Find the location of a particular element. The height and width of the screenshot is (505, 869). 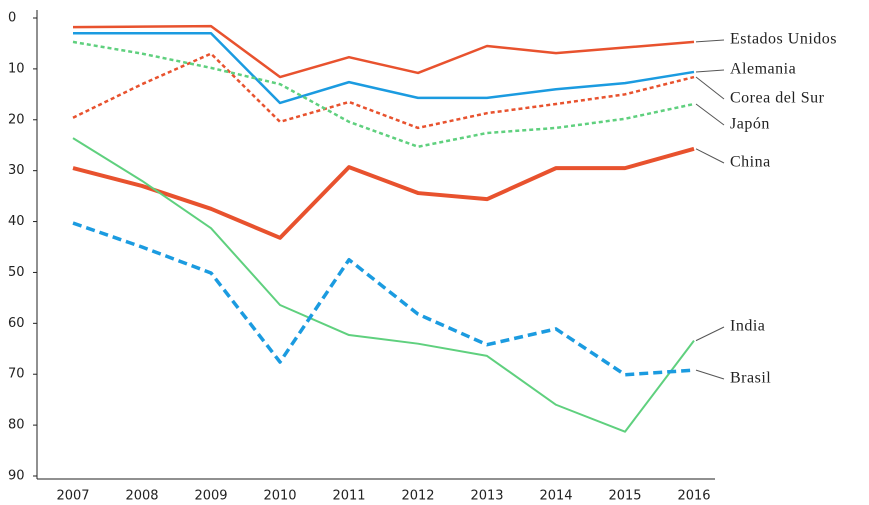

x-tick-label: 2015 is located at coordinates (624, 496).